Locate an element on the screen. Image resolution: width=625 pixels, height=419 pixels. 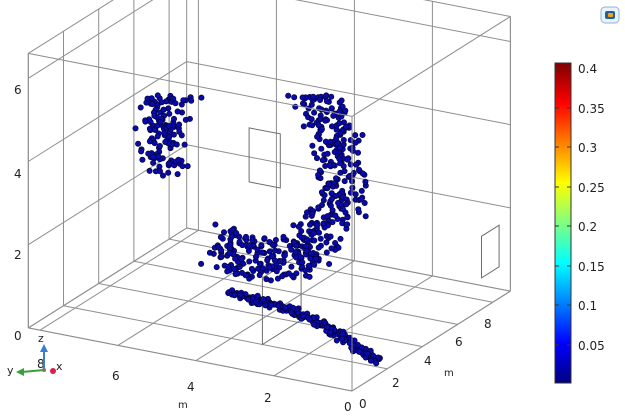
colorbar-tick-label: 0.4 is located at coordinates (587, 69).